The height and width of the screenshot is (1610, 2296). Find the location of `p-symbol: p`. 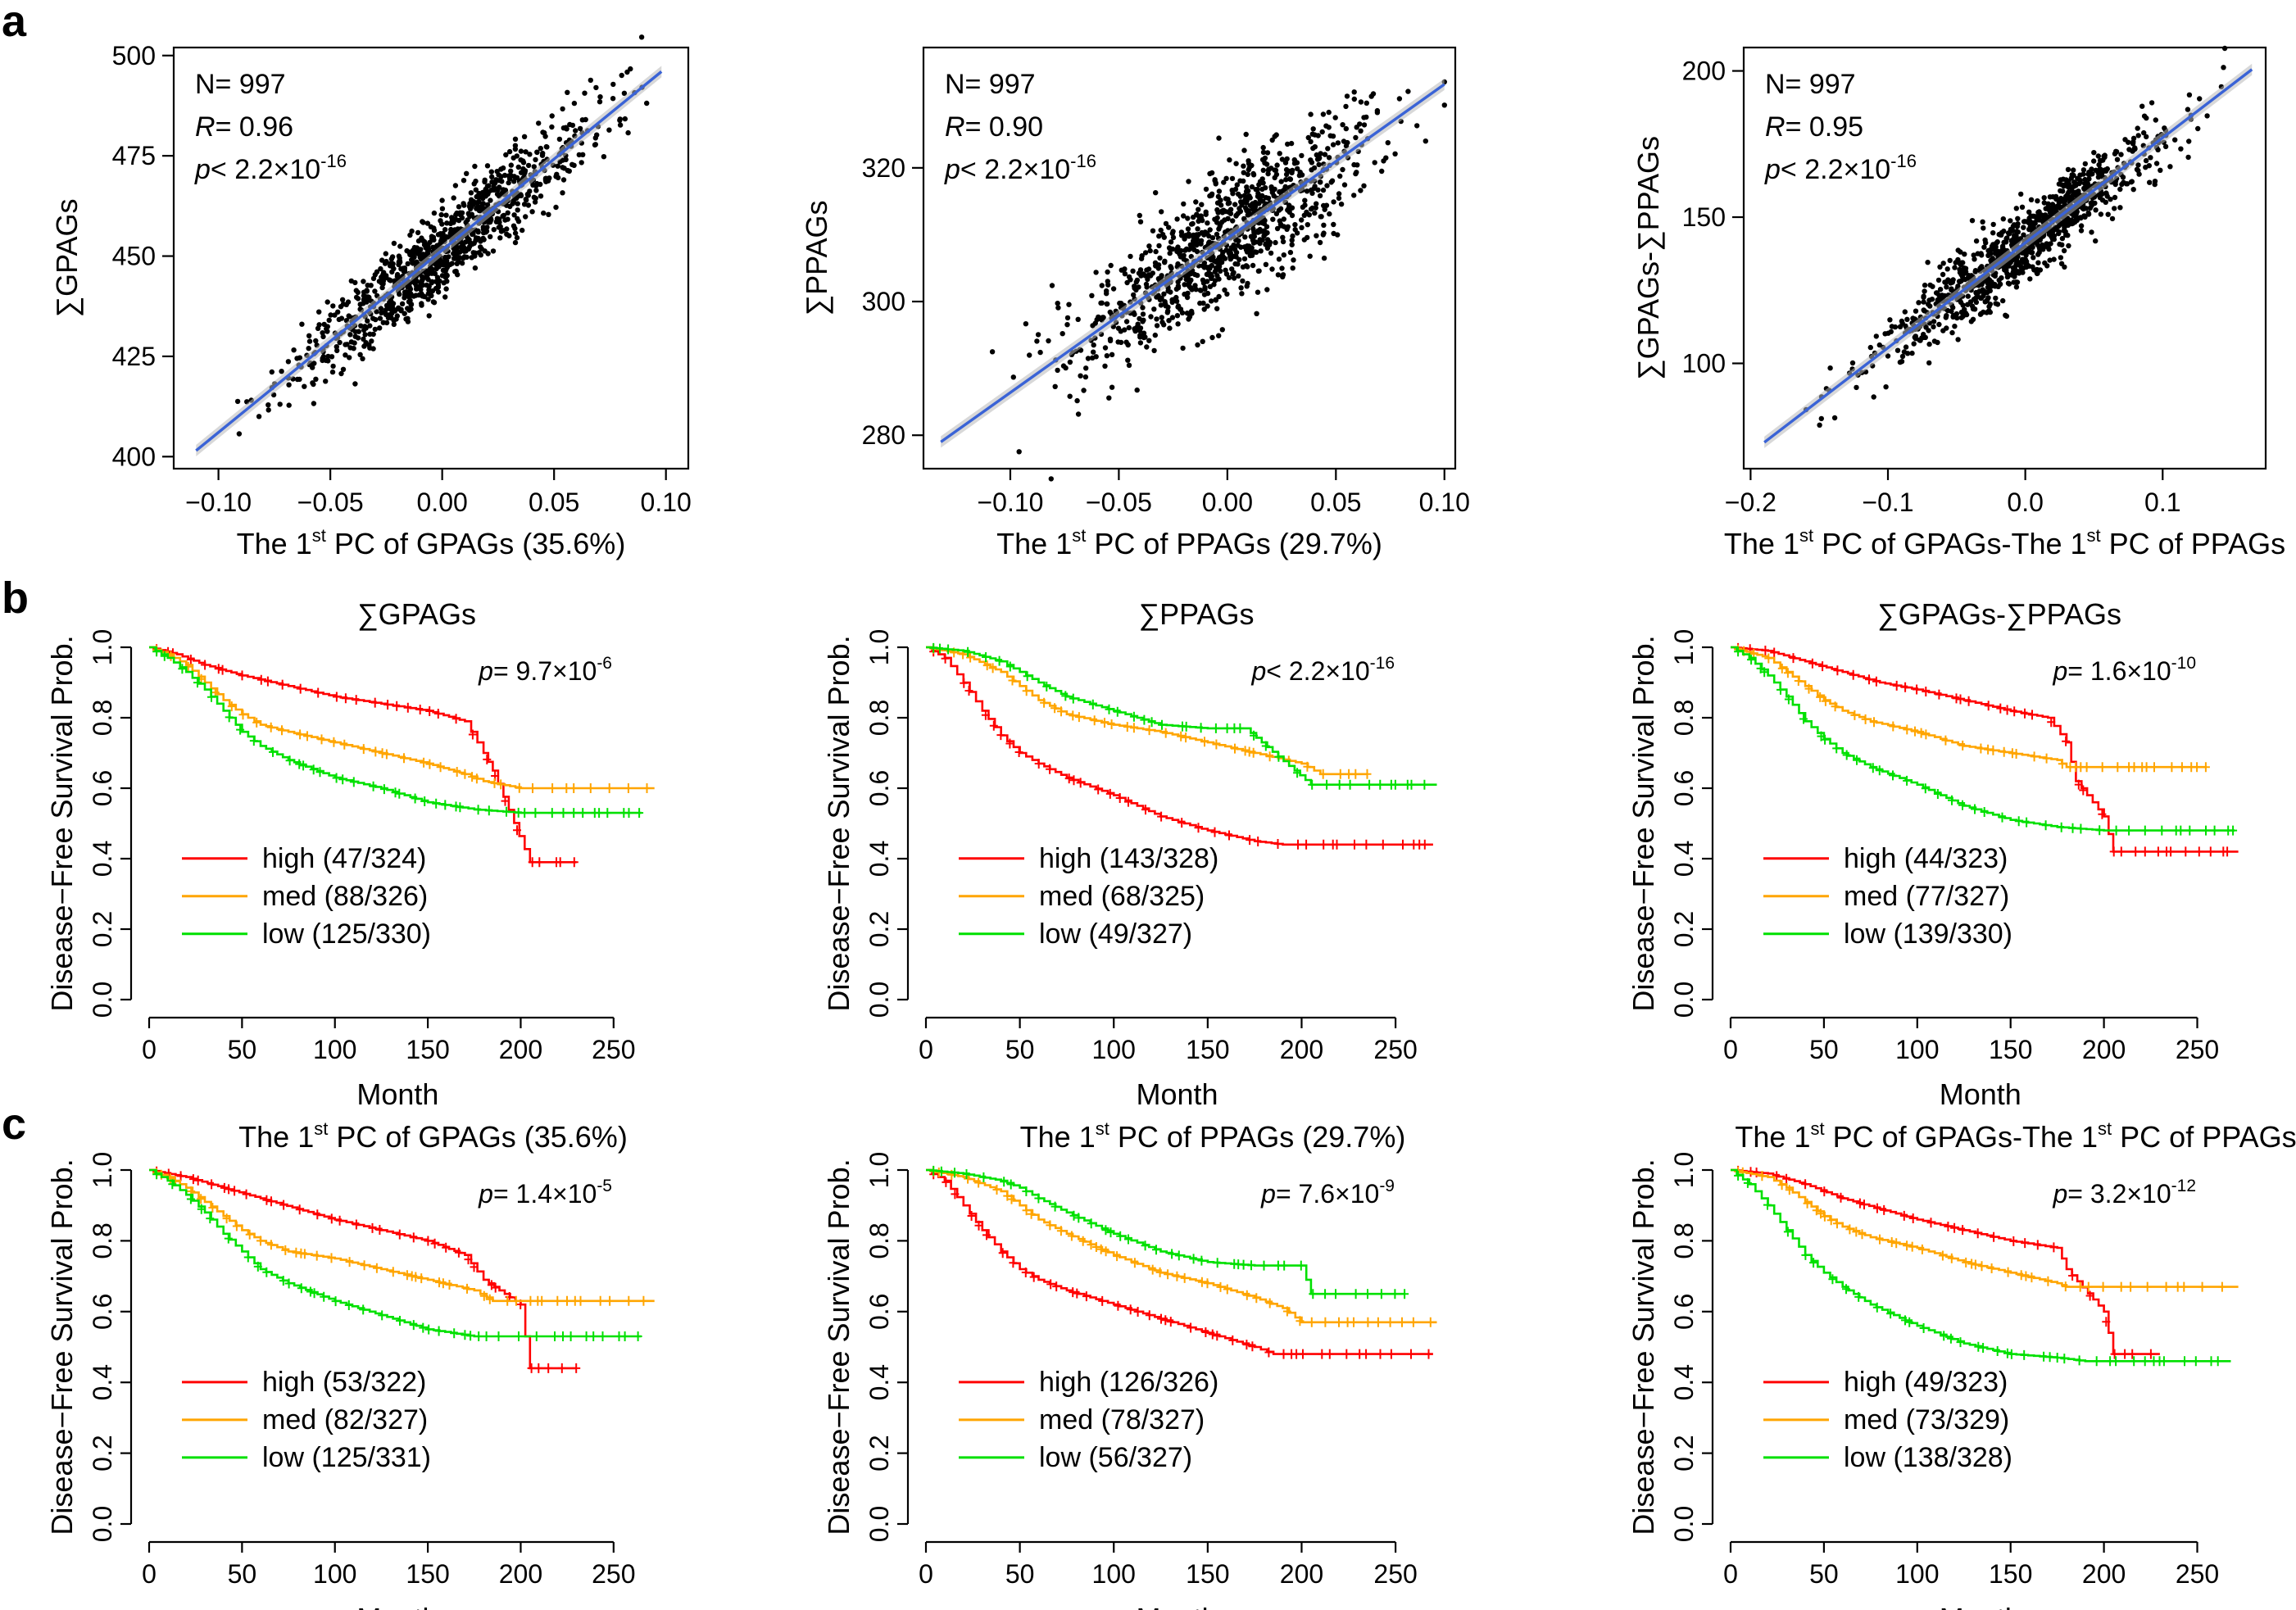

p-symbol: p is located at coordinates (485, 671).